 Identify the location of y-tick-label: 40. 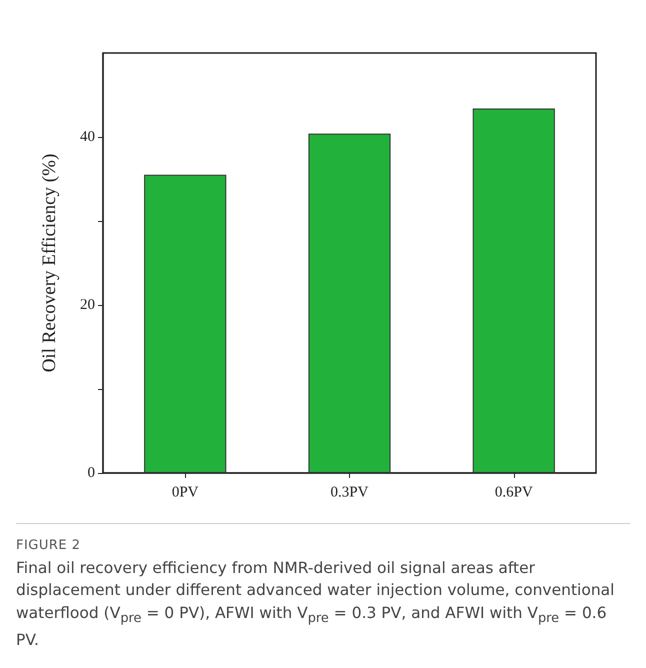
(87, 137).